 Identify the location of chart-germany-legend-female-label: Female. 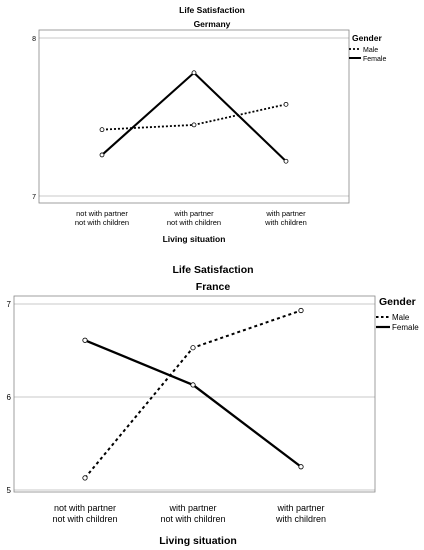
(374, 59).